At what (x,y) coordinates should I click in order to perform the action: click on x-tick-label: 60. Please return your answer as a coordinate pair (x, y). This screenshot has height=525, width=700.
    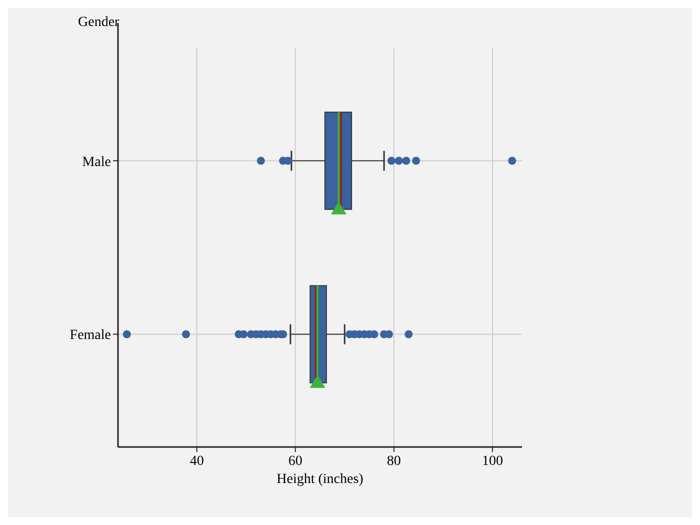
    Looking at the image, I should click on (295, 461).